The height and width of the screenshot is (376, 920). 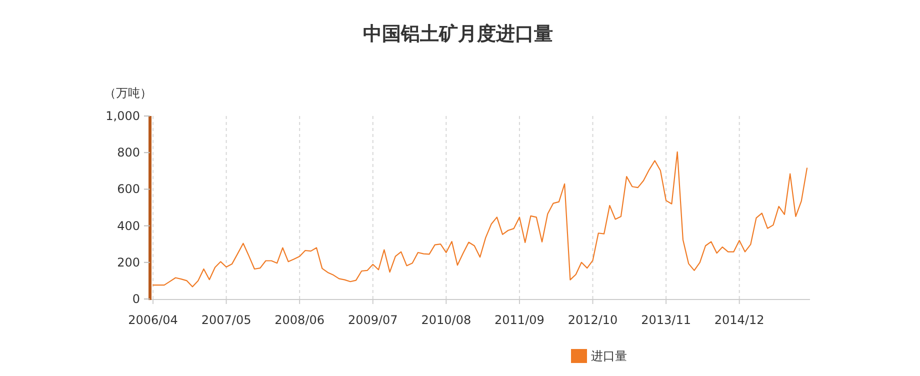 What do you see at coordinates (128, 189) in the screenshot?
I see `y-tick-label: 600` at bounding box center [128, 189].